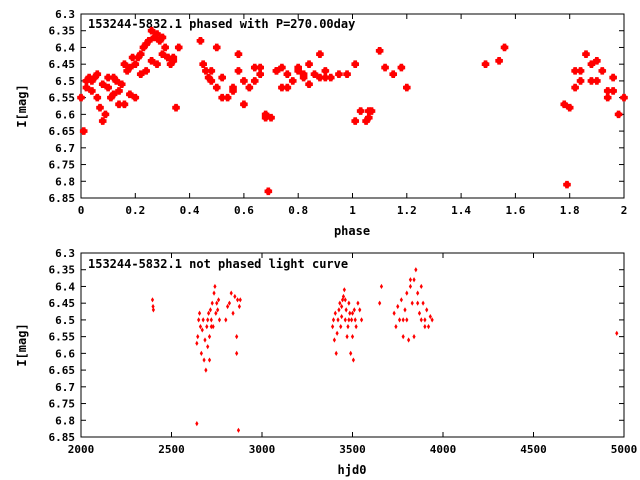 This screenshot has height=480, width=640. What do you see at coordinates (352, 449) in the screenshot?
I see `x-tick-label: 3500` at bounding box center [352, 449].